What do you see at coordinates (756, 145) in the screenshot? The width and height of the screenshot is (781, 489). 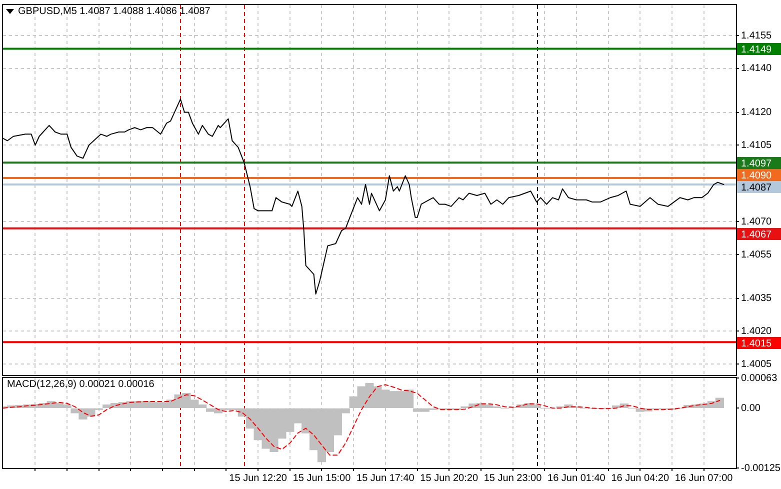 I see `y-tick-label: 1.4105` at bounding box center [756, 145].